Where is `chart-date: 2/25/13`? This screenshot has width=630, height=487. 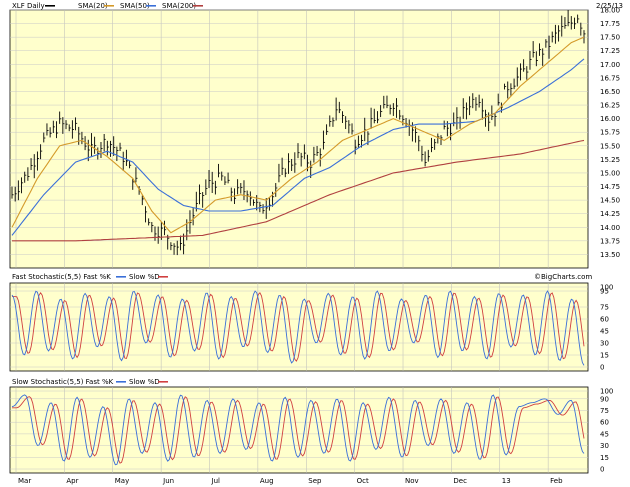
chart-date: 2/25/13 is located at coordinates (609, 6).